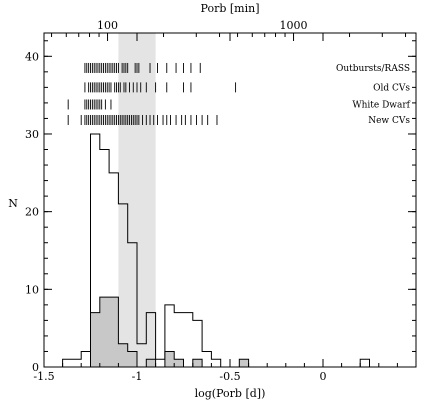 The image size is (427, 407). I want to click on y-tick-label: 30, so click(32, 134).